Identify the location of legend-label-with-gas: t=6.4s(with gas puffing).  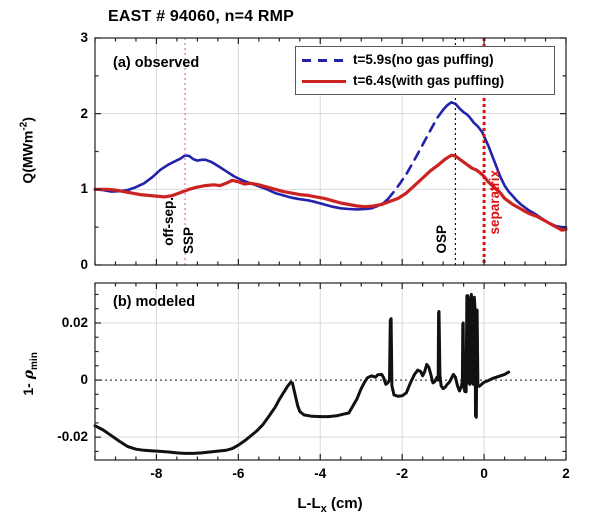
(429, 80).